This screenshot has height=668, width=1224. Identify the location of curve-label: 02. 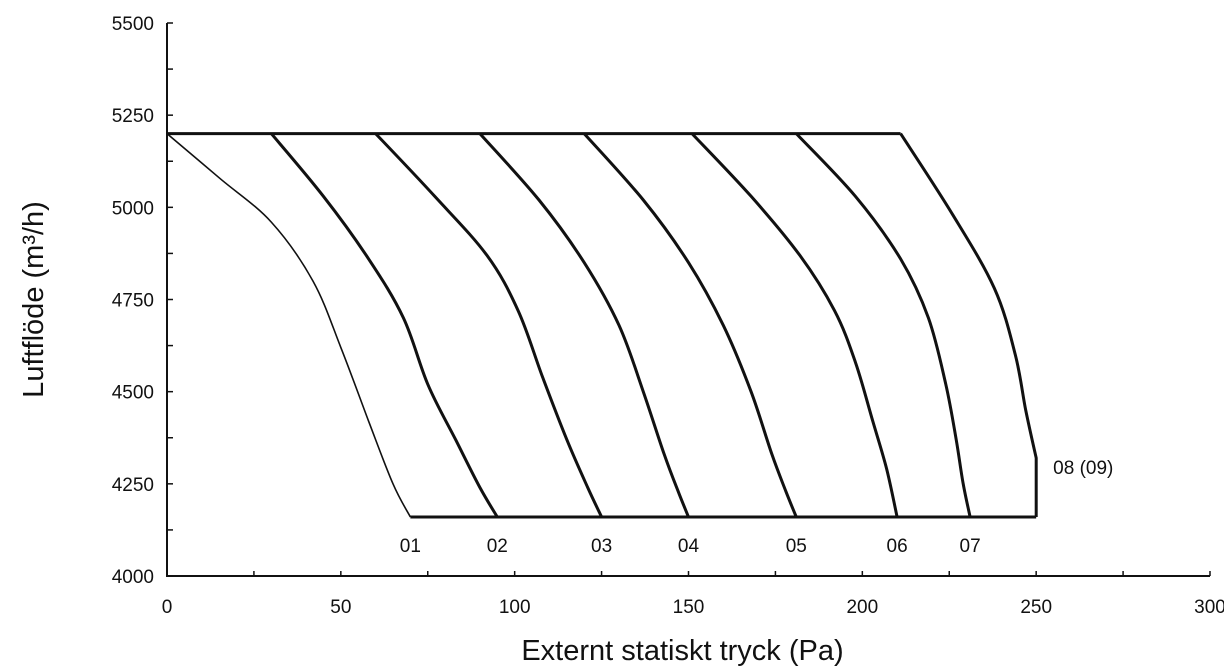
(497, 546).